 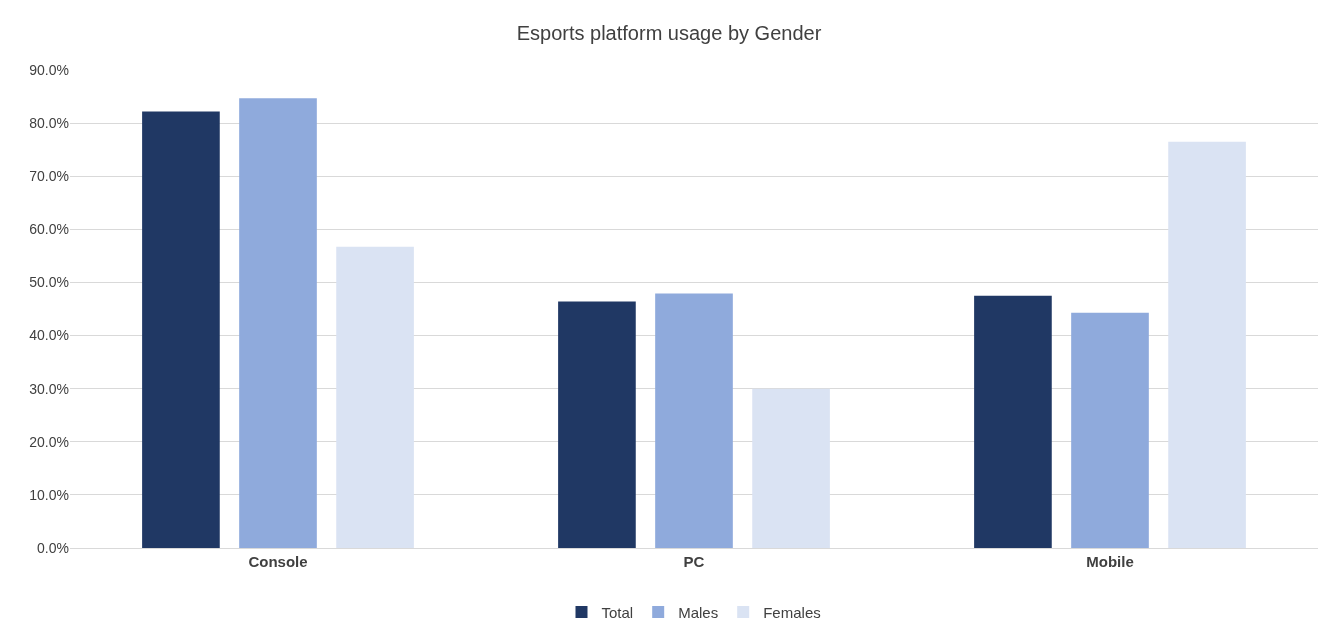 I want to click on chart-title: Esports platform usage by Gender, so click(x=669, y=32).